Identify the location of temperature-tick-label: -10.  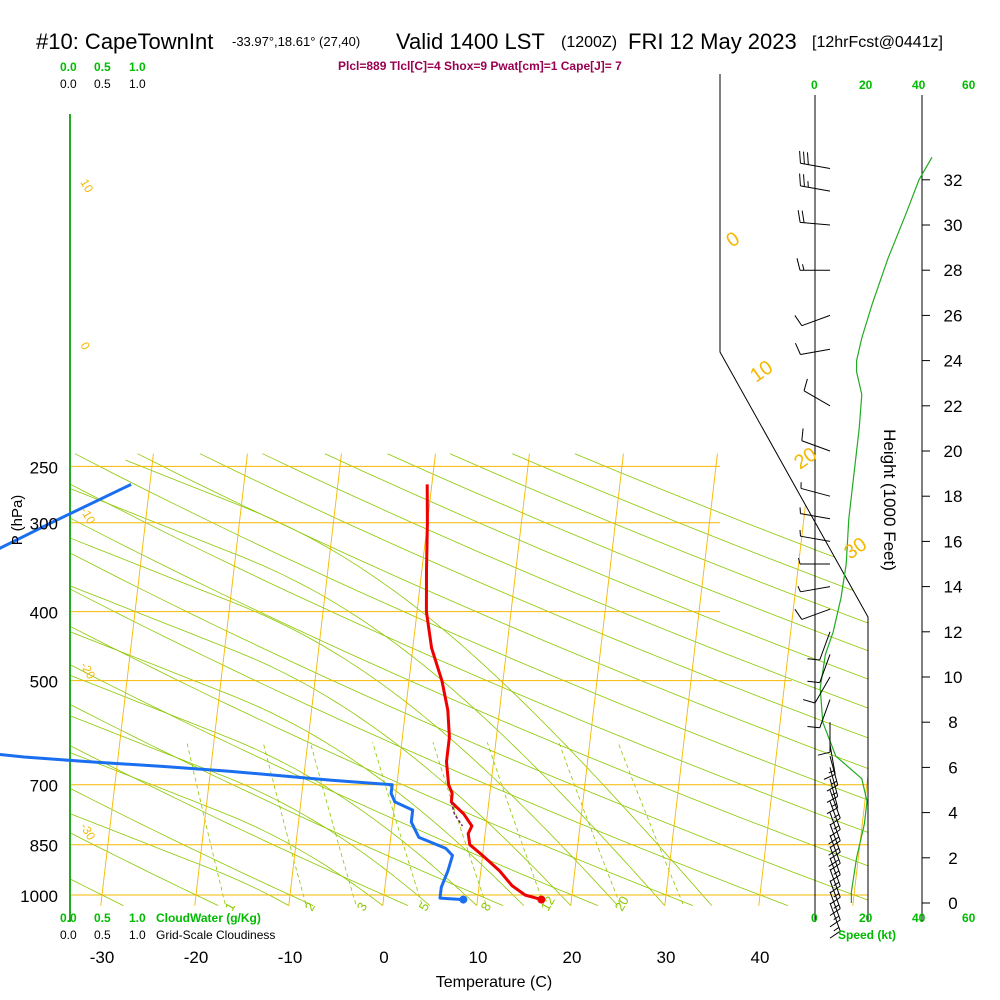
(290, 957).